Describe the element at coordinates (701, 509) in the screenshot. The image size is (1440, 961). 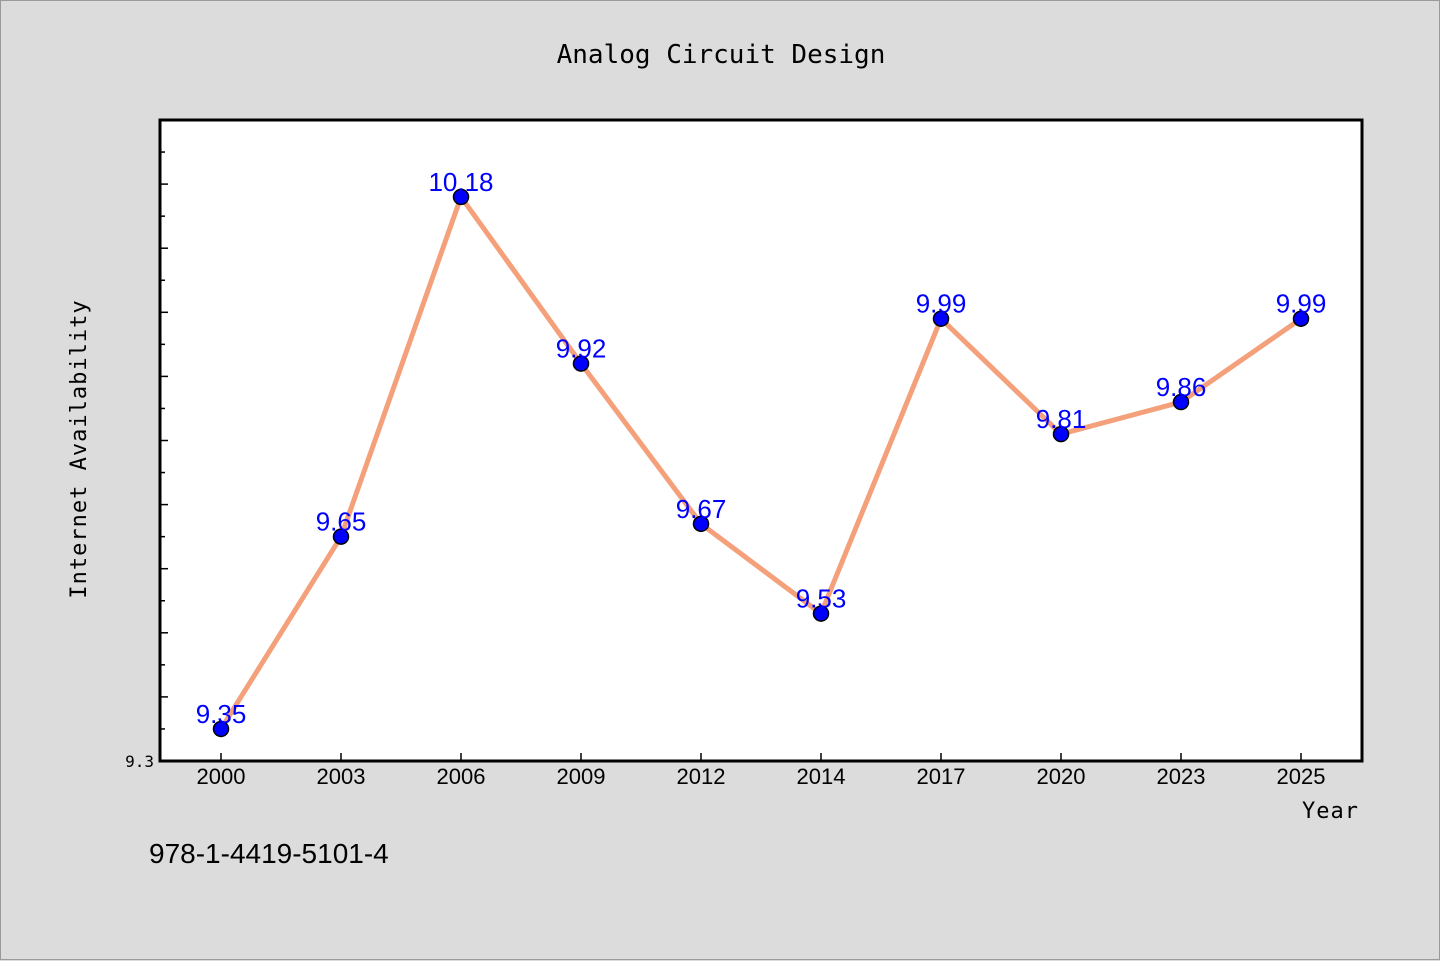
I see `data-label: 9.67` at that location.